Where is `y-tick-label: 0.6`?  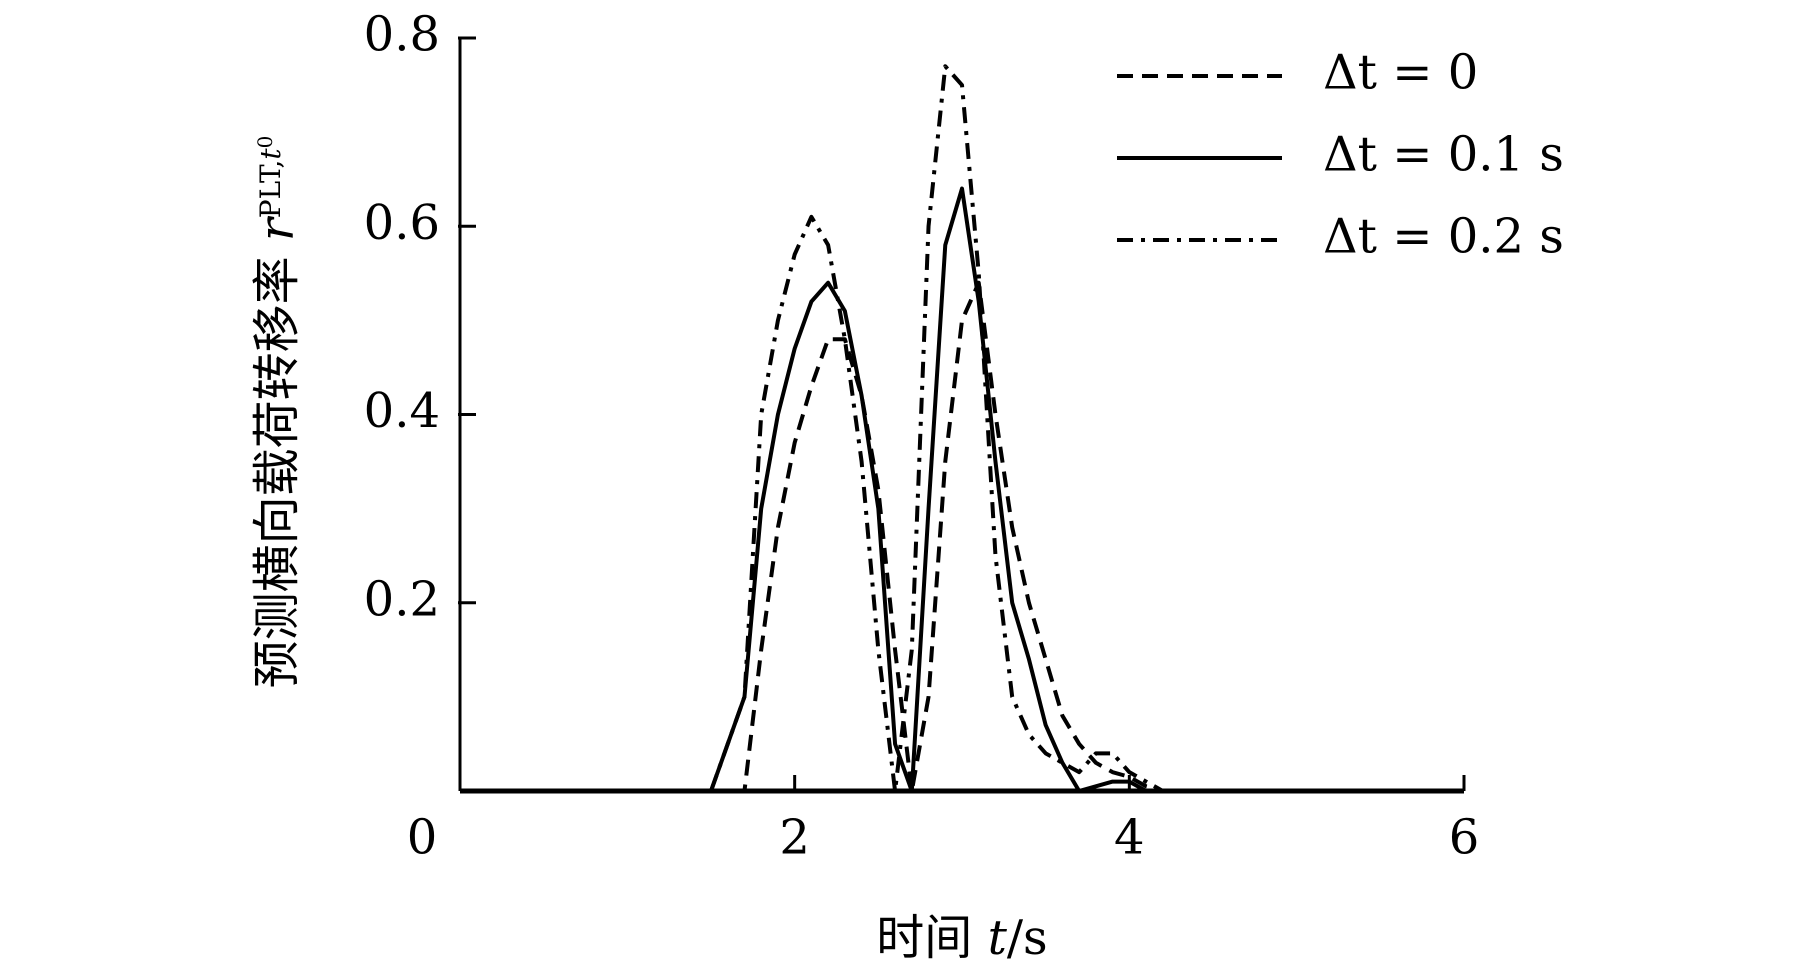 y-tick-label: 0.6 is located at coordinates (402, 223).